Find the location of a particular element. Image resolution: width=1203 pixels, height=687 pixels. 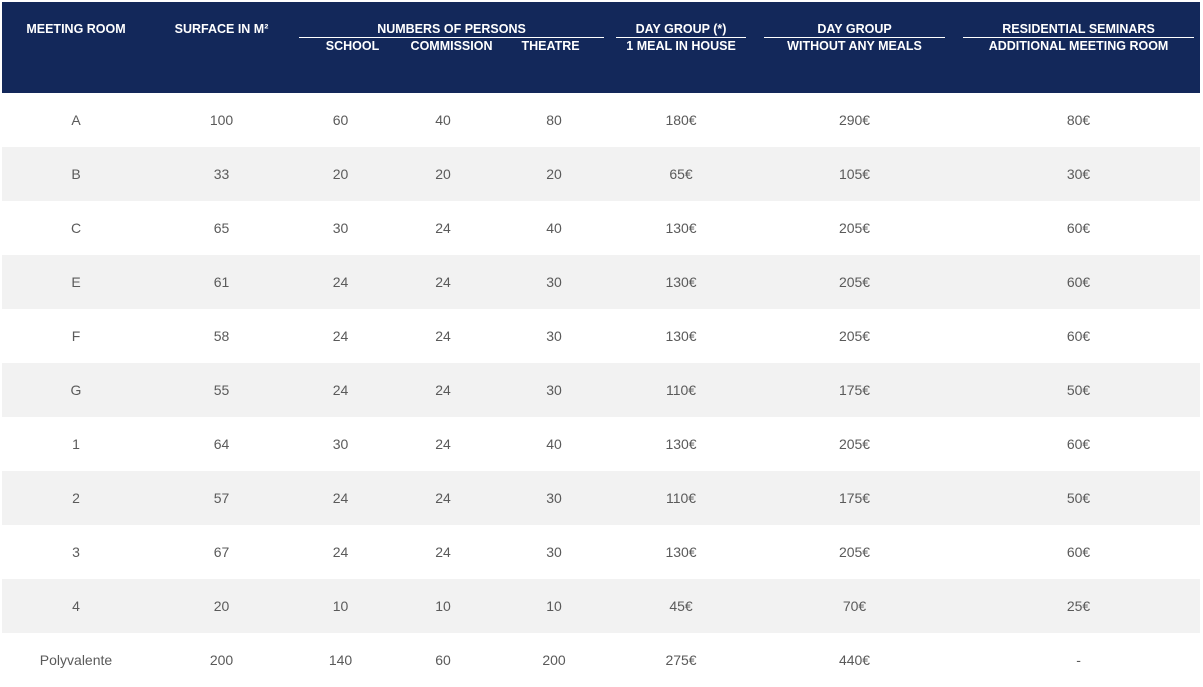

table-row: 3 67 24 24 30 130€ 205€ 60€ is located at coordinates (601, 552).